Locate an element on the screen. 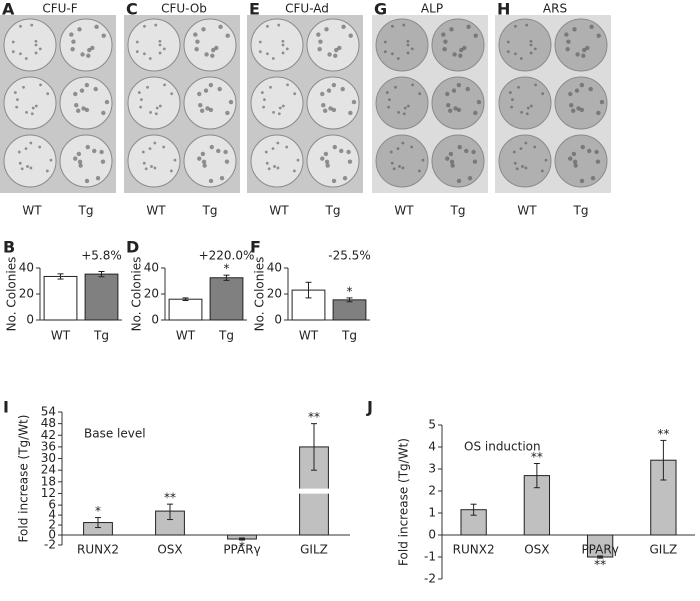  panel-letter: A is located at coordinates (8, 9).